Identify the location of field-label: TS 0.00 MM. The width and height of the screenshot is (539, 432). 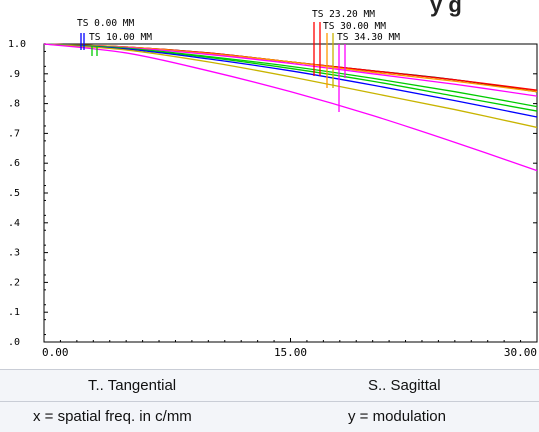
(105, 23).